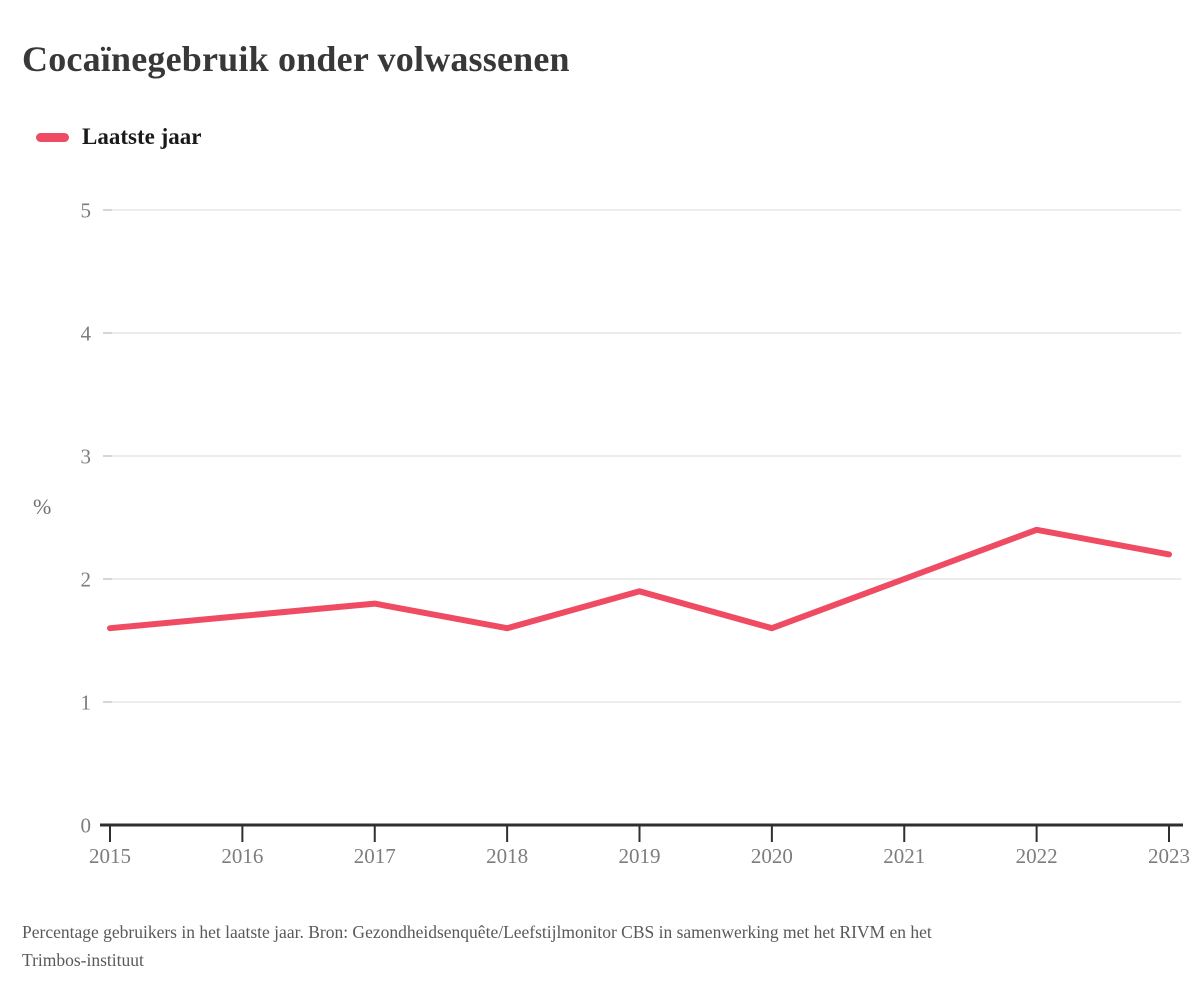 The width and height of the screenshot is (1200, 984). What do you see at coordinates (639, 579) in the screenshot?
I see `series-line-laatste-jaar` at bounding box center [639, 579].